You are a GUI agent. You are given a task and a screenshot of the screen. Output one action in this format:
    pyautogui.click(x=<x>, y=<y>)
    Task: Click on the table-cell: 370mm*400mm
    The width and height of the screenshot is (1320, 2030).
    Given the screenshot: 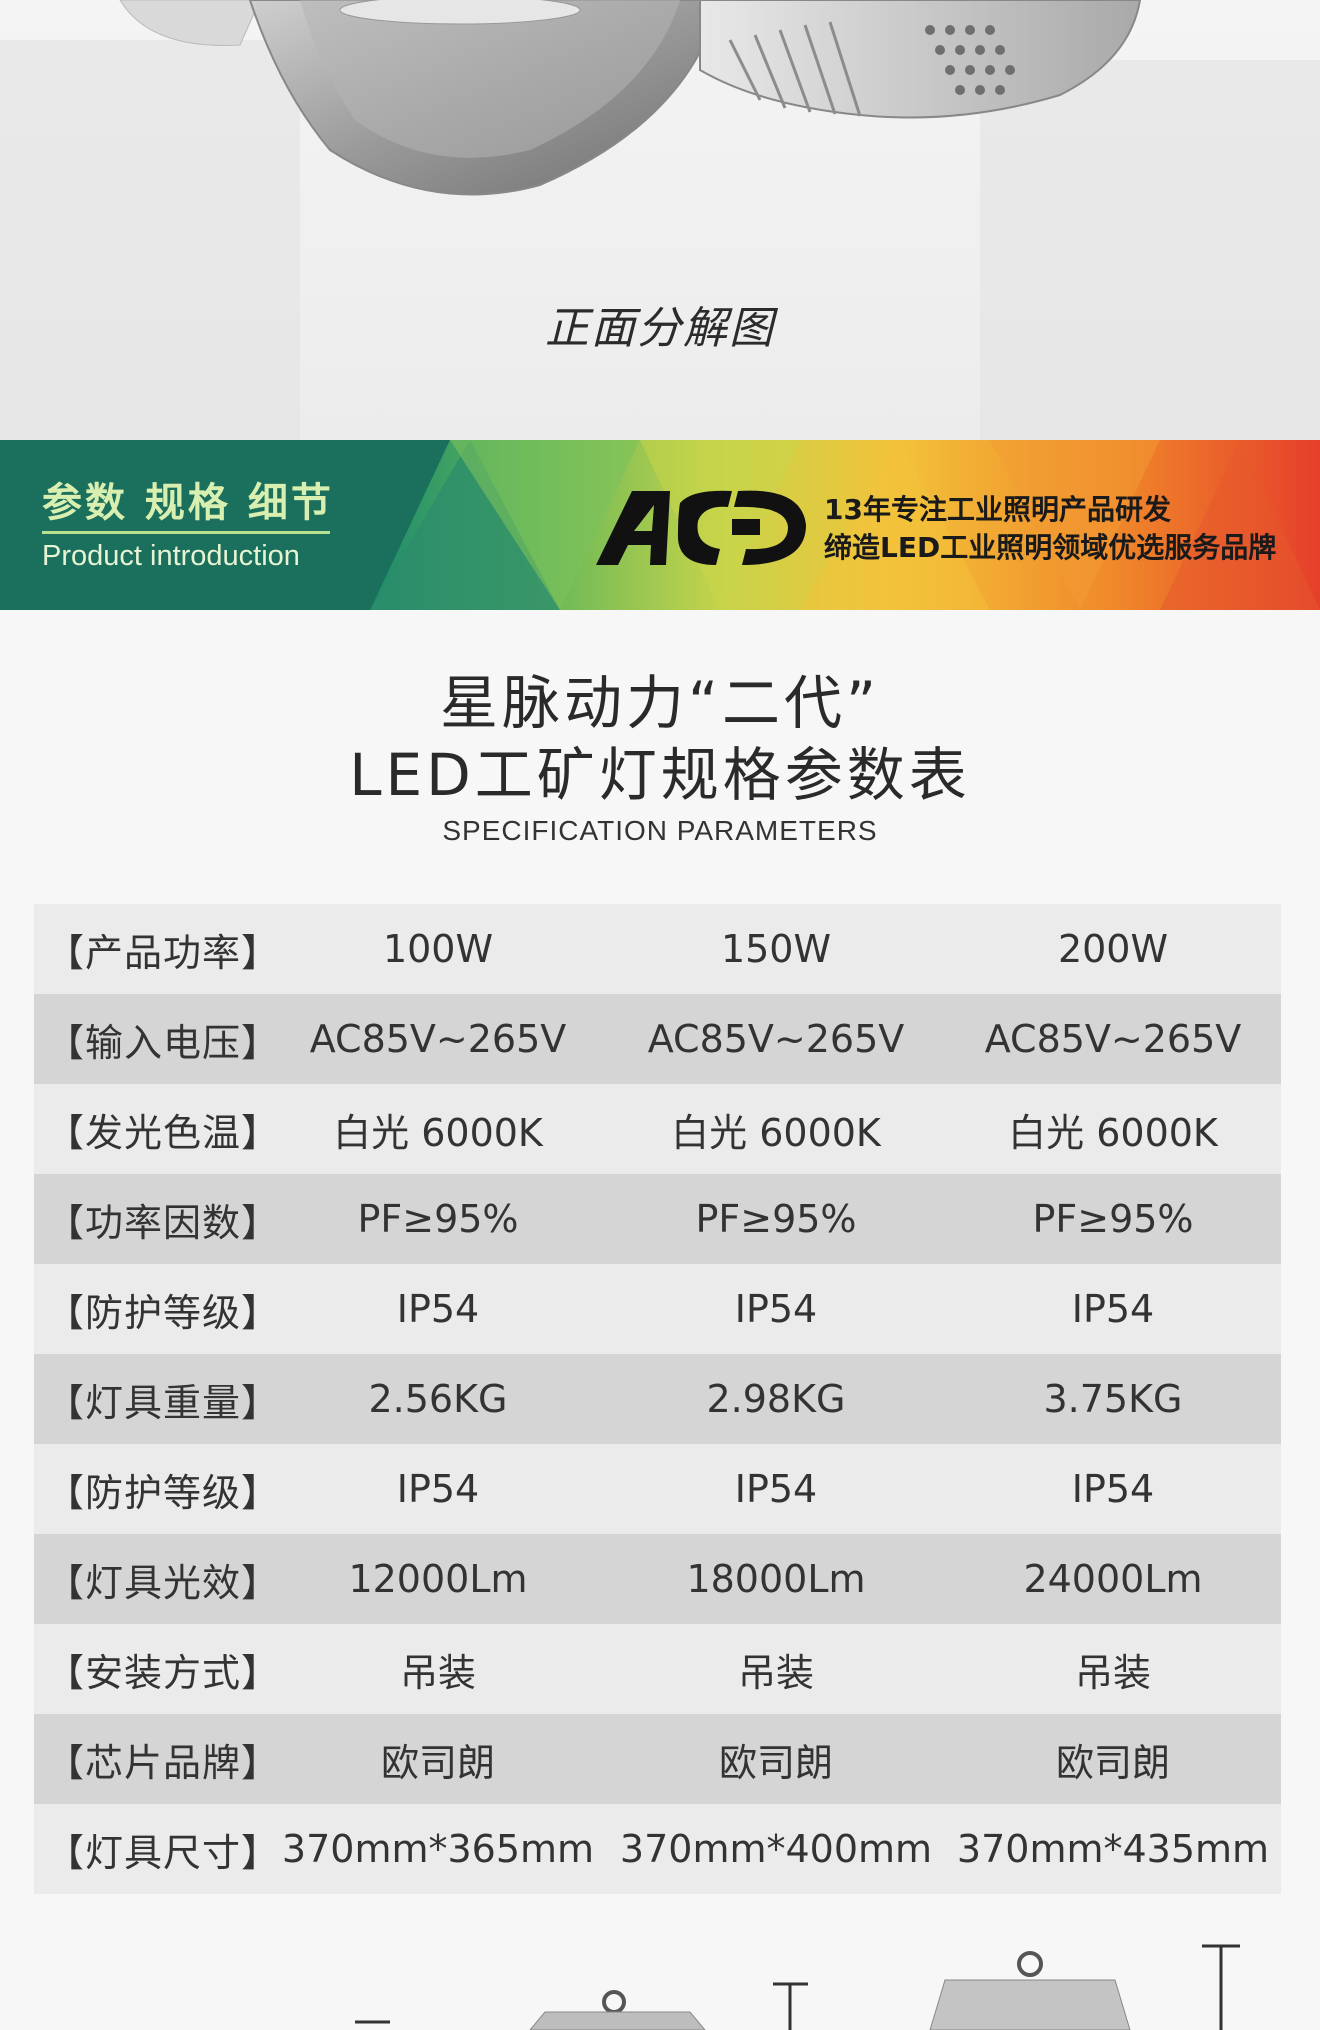 What is the action you would take?
    pyautogui.click(x=776, y=1849)
    